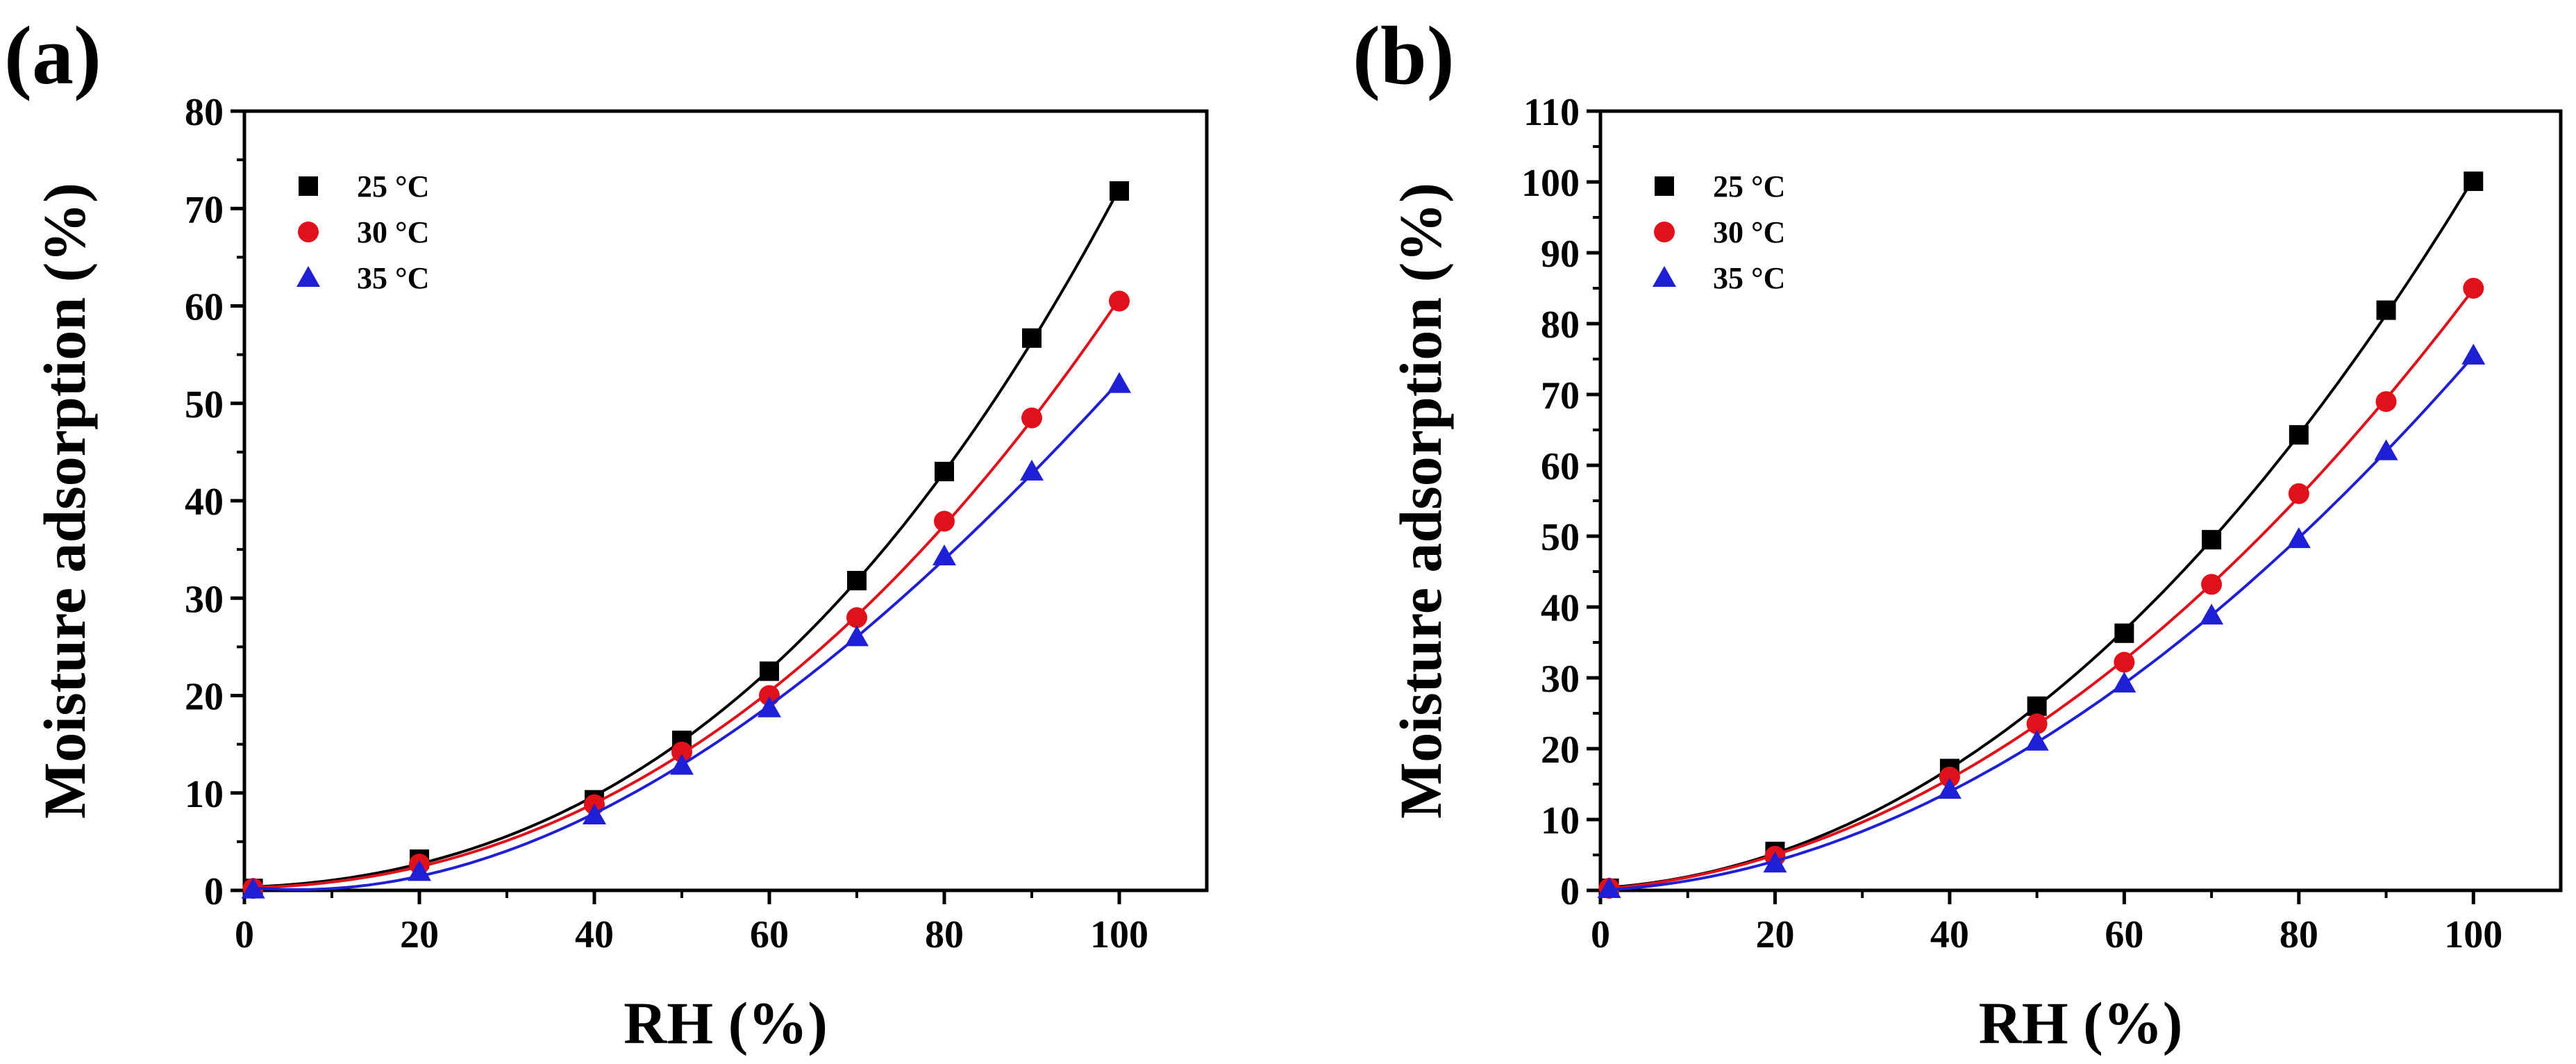  What do you see at coordinates (1749, 232) in the screenshot?
I see `legend-entry: 30 °C` at bounding box center [1749, 232].